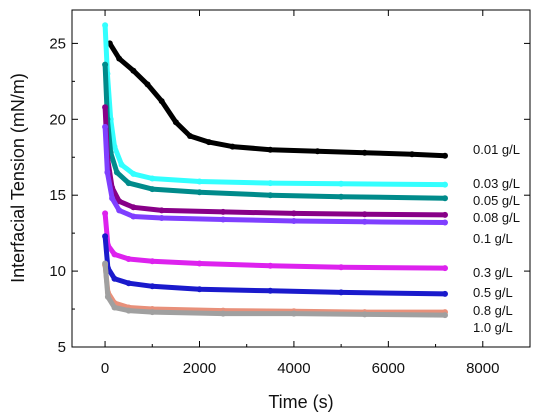  I want to click on y-tick-label: 15, so click(57, 195).